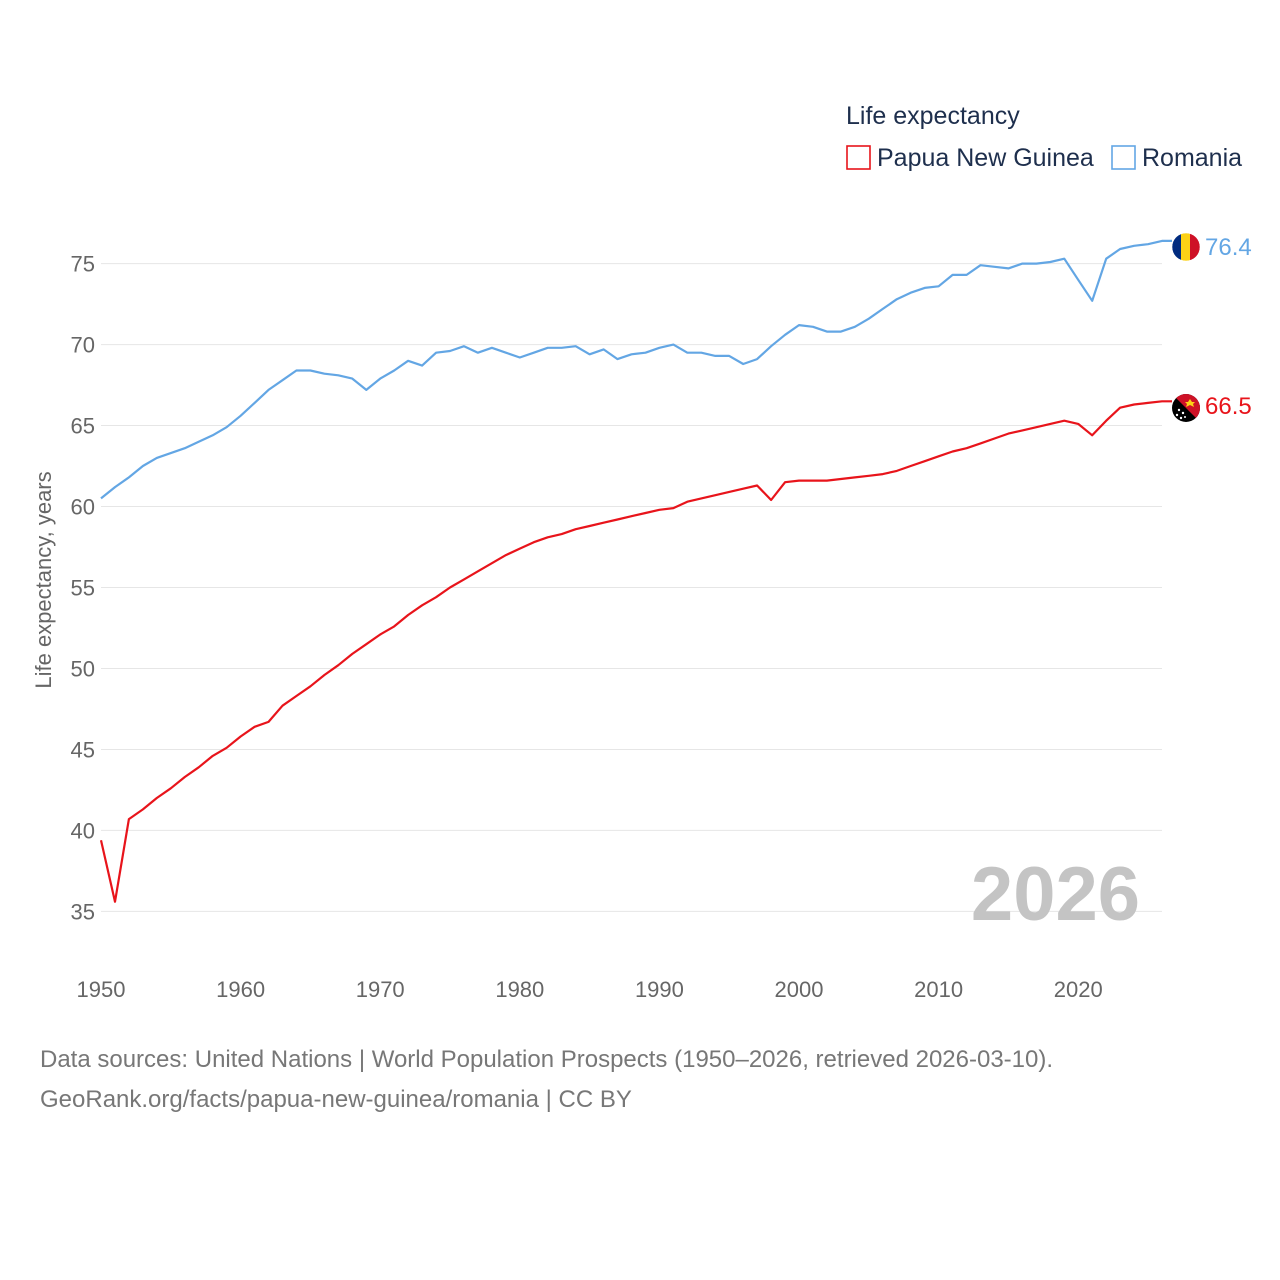  What do you see at coordinates (799, 989) in the screenshot?
I see `x-tick-2000: 2000` at bounding box center [799, 989].